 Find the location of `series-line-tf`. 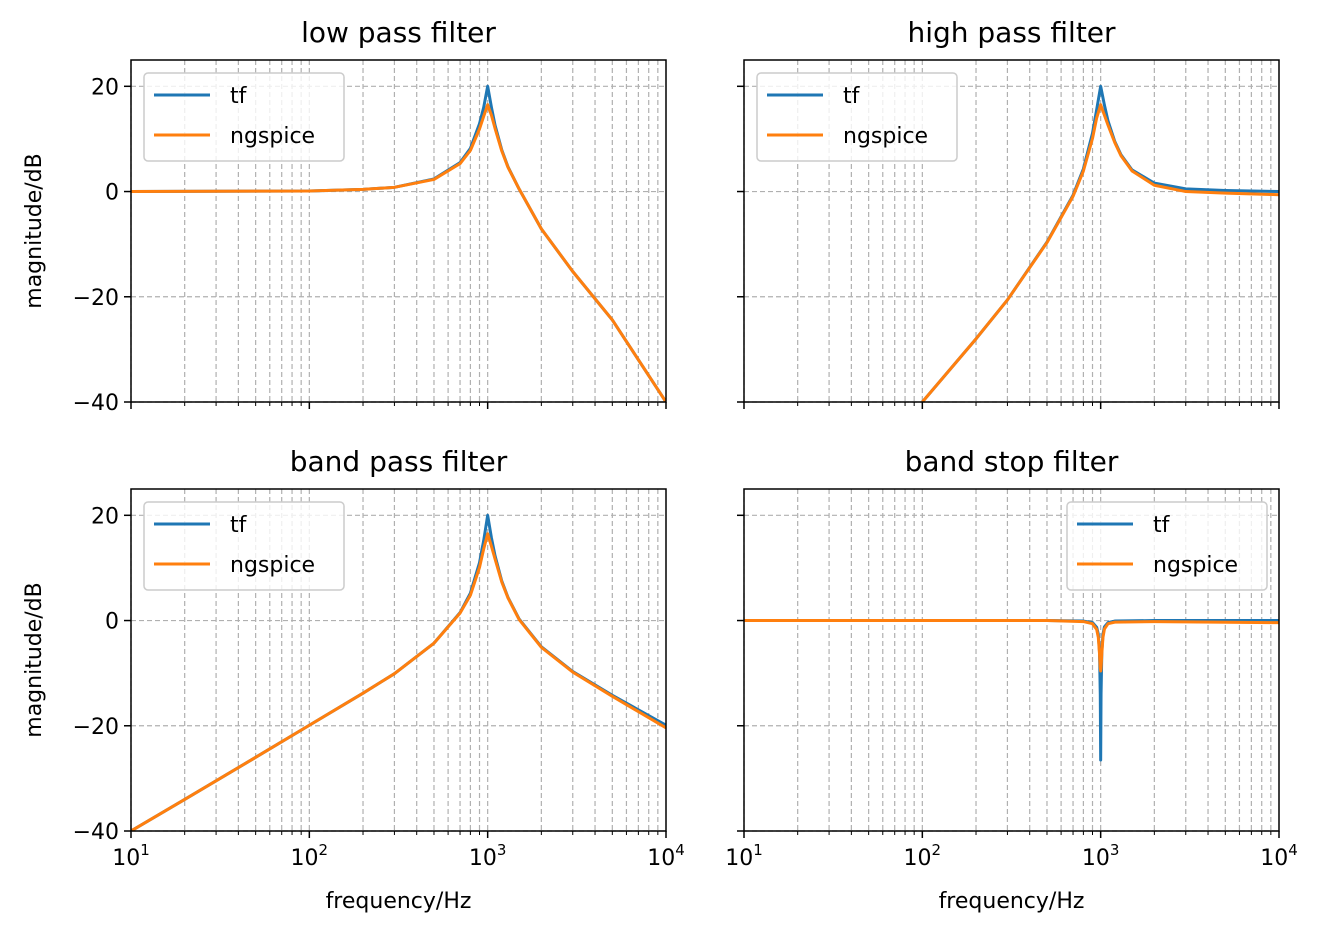

series-line-tf is located at coordinates (1011, 690).